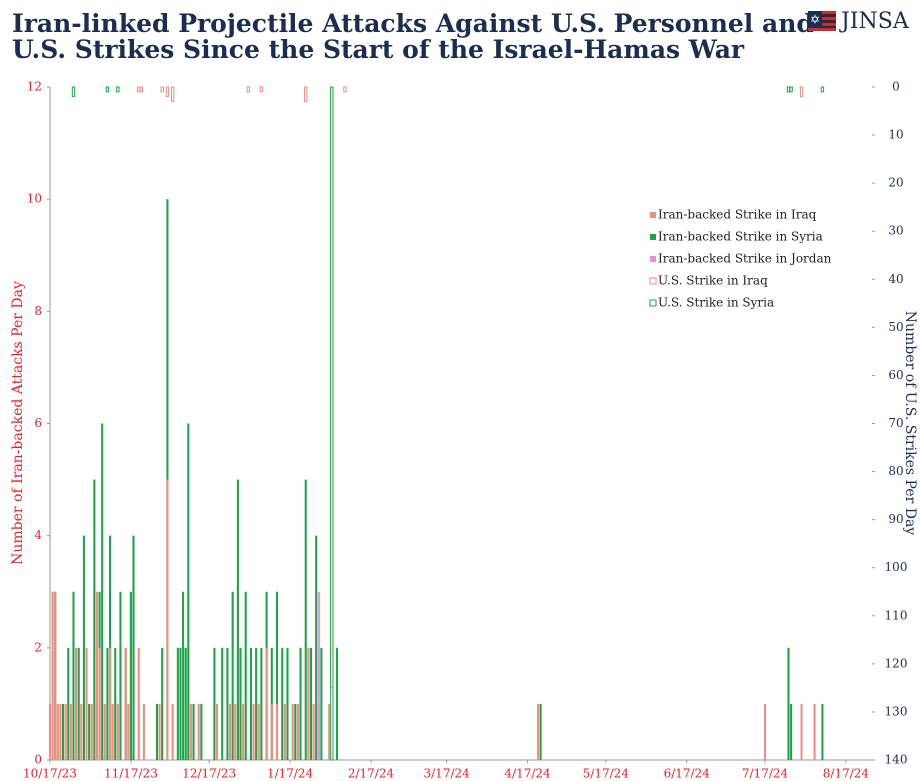  I want to click on y-tick-label: 2, so click(38, 647).